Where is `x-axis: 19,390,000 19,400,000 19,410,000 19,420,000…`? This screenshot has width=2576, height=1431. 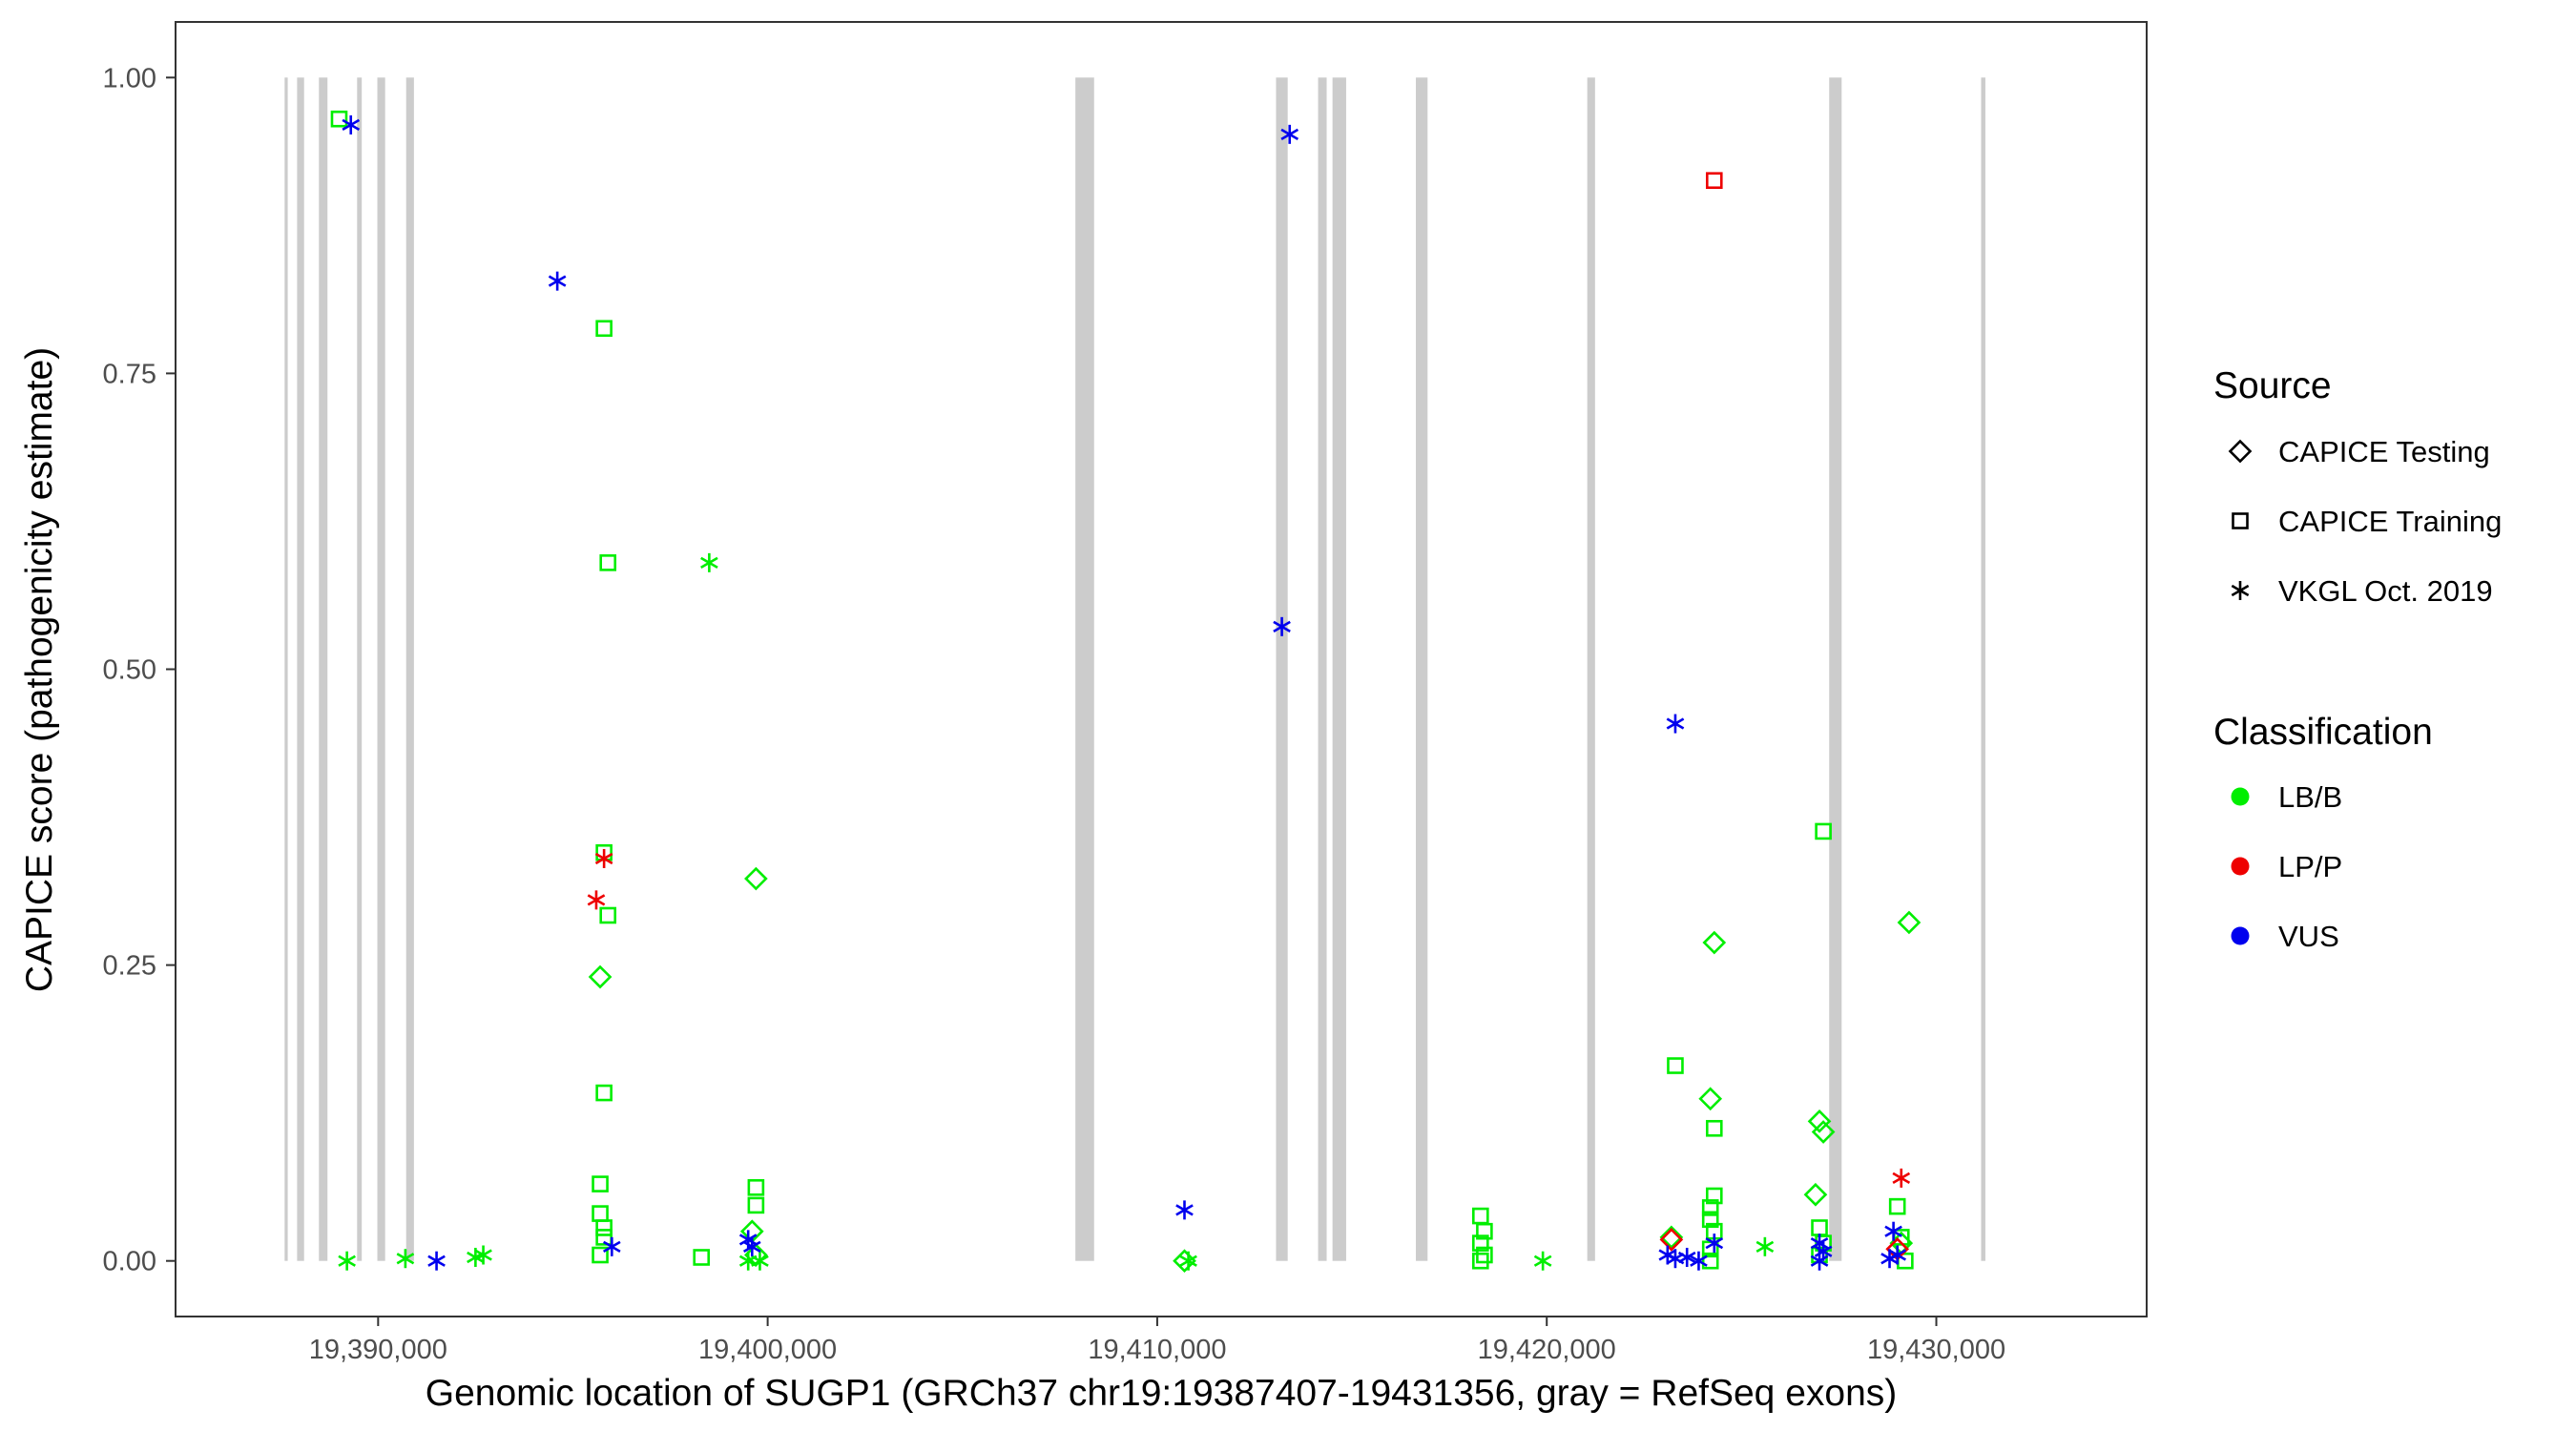 x-axis: 19,390,000 19,400,000 19,410,000 19,420,000… is located at coordinates (1157, 1341).